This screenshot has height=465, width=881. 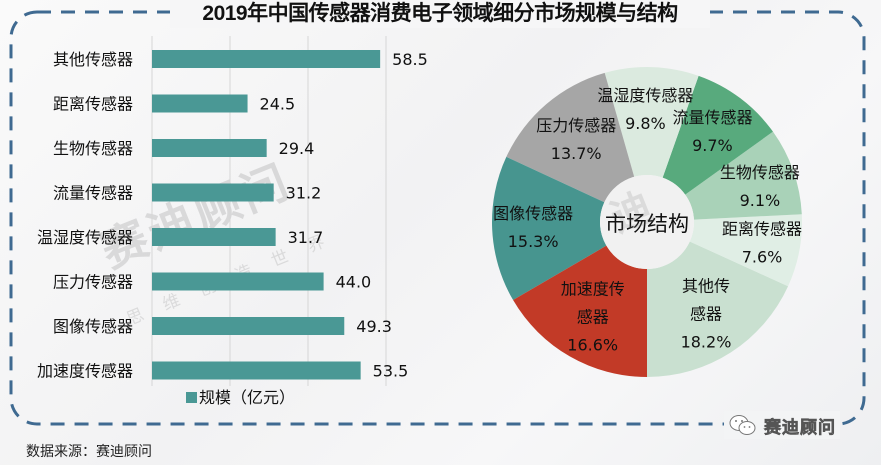 I want to click on wechat-account-name: 赛迪顾问, so click(x=800, y=427).